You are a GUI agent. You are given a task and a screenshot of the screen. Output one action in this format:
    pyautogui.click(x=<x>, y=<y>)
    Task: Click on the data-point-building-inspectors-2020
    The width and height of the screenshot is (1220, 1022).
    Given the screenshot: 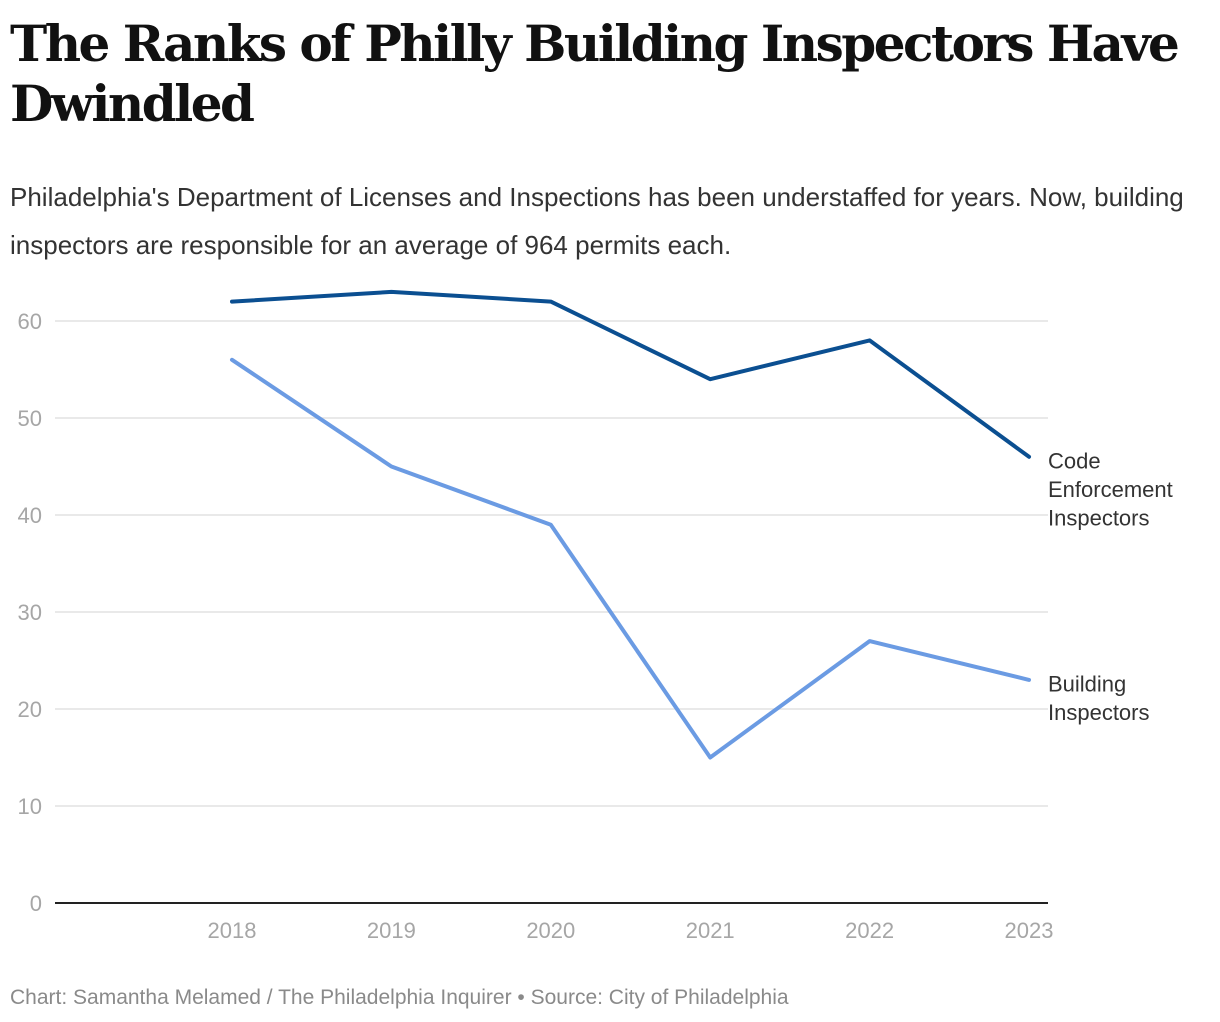 What is the action you would take?
    pyautogui.click(x=551, y=525)
    